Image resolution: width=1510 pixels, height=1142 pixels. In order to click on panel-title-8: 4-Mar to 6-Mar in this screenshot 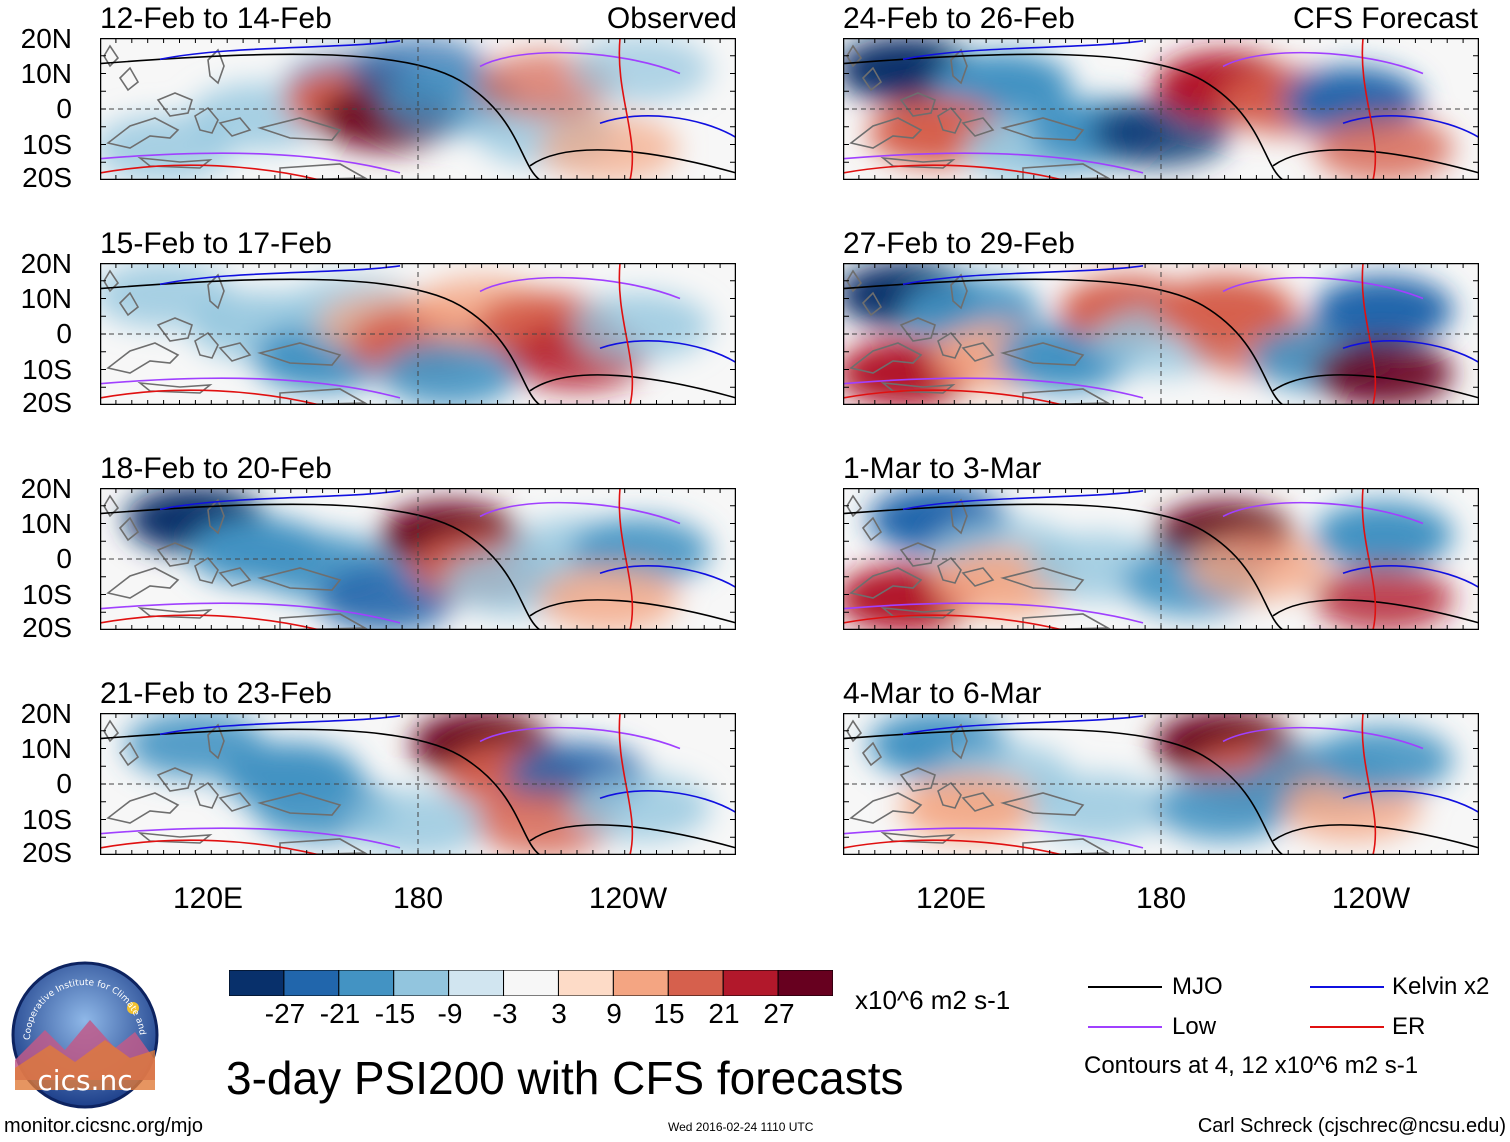, I will do `click(942, 693)`.